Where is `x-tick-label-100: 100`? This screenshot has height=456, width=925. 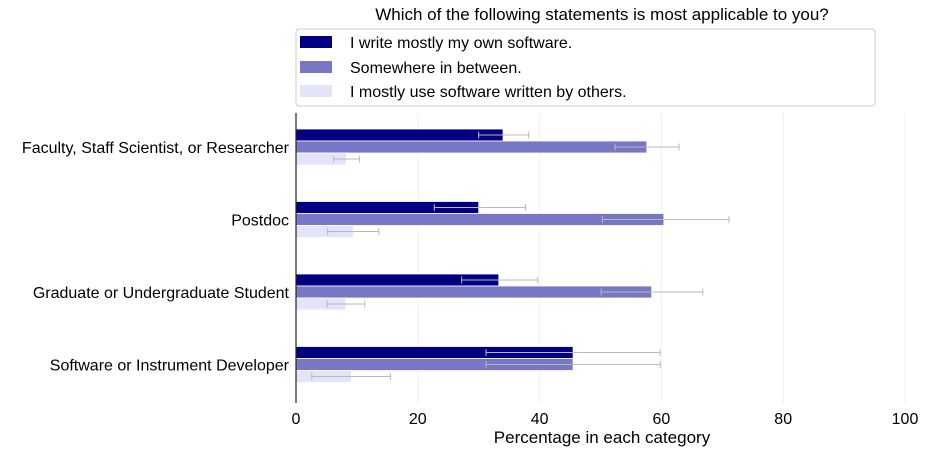 x-tick-label-100: 100 is located at coordinates (905, 419).